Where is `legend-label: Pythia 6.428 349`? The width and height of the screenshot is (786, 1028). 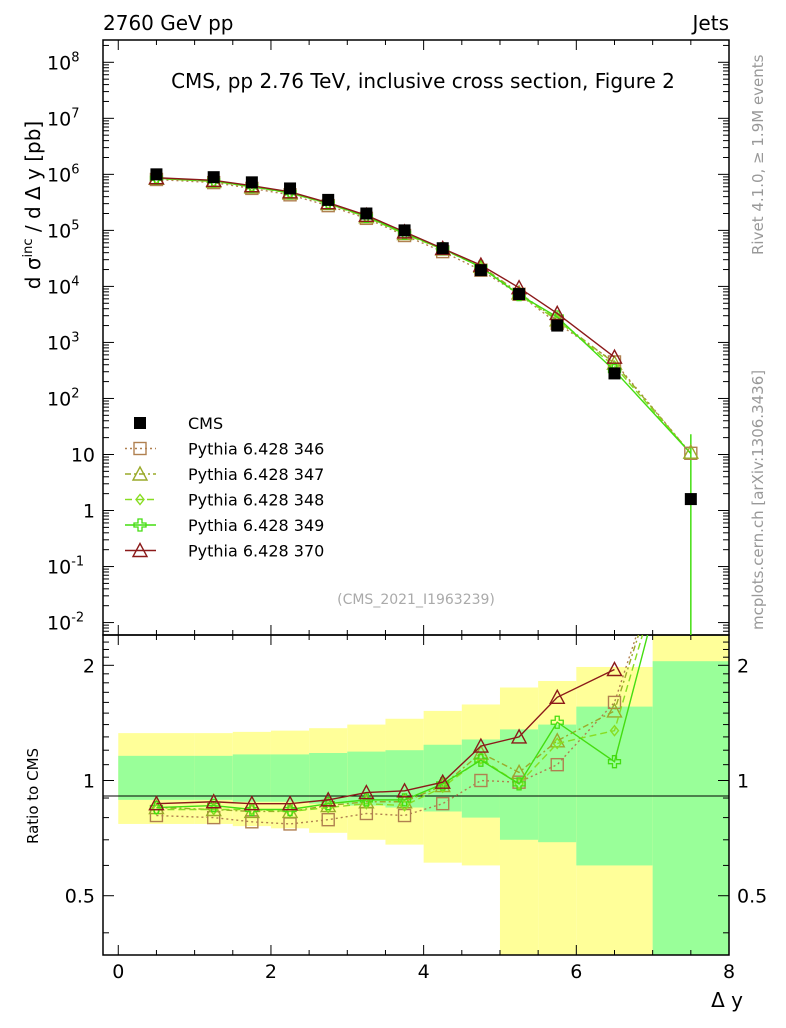
legend-label: Pythia 6.428 349 is located at coordinates (256, 525).